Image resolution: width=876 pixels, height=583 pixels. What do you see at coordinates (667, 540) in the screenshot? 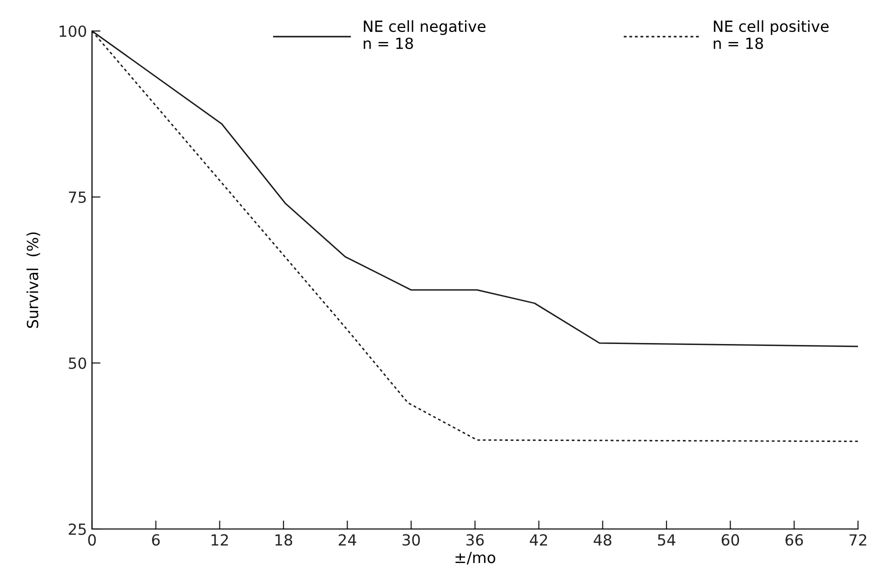
I see `x-tick-label: 54` at bounding box center [667, 540].